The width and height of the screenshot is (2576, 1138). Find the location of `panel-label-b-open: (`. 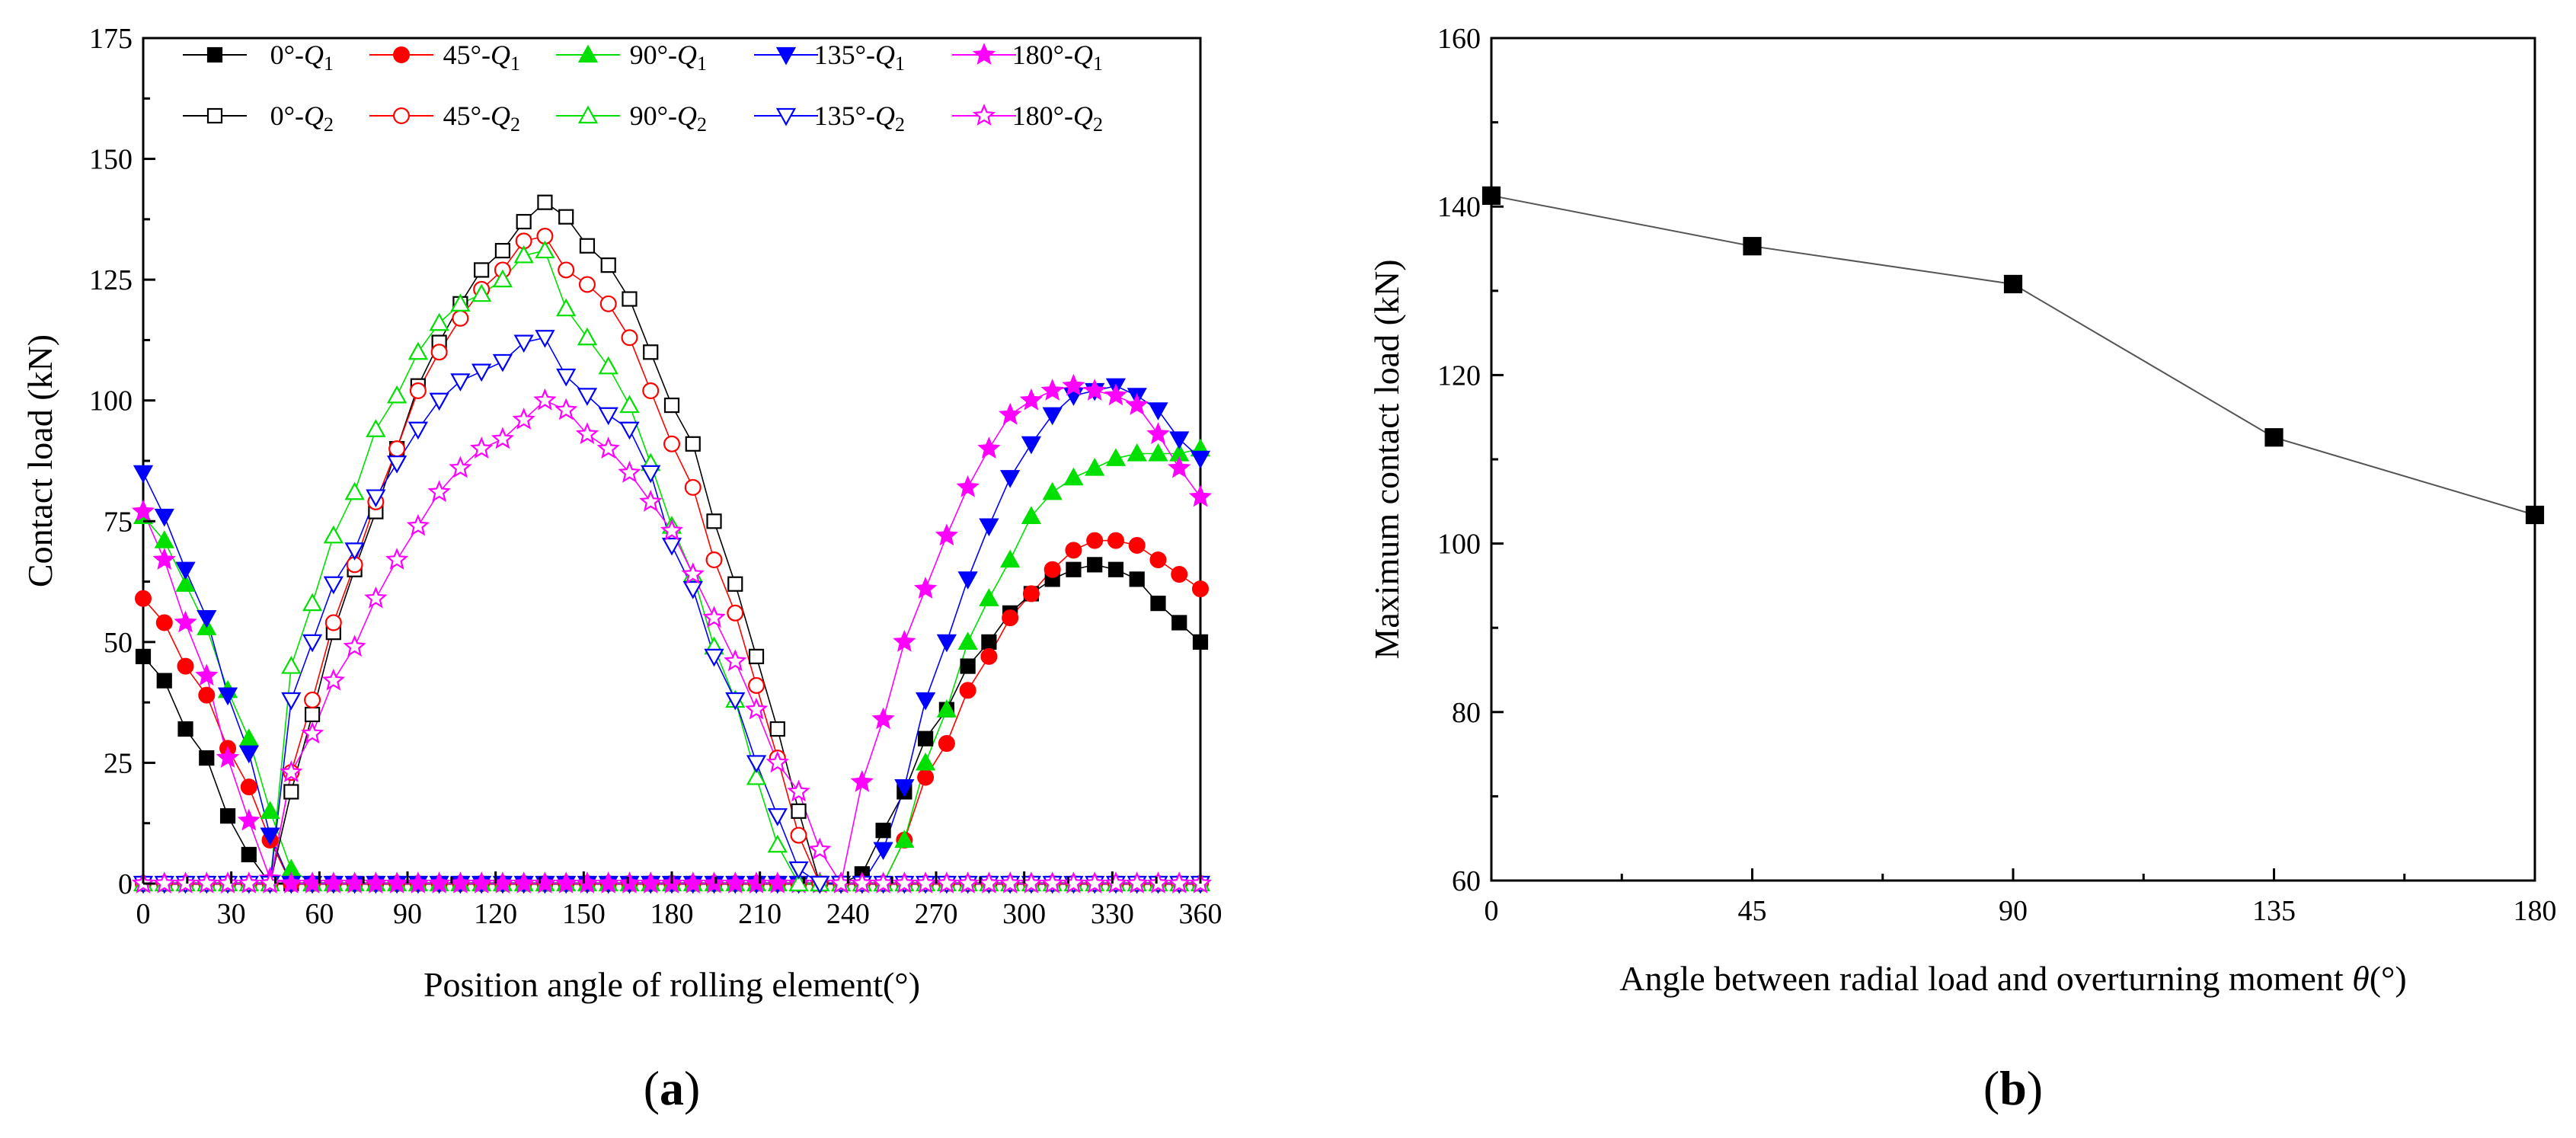

panel-label-b-open: ( is located at coordinates (1991, 1088).